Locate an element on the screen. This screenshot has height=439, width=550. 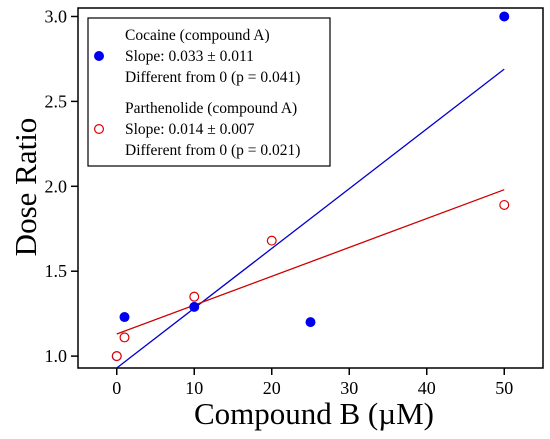
legend-text-cocaine: Slope: 0.033 ± 0.011 is located at coordinates (189, 56).